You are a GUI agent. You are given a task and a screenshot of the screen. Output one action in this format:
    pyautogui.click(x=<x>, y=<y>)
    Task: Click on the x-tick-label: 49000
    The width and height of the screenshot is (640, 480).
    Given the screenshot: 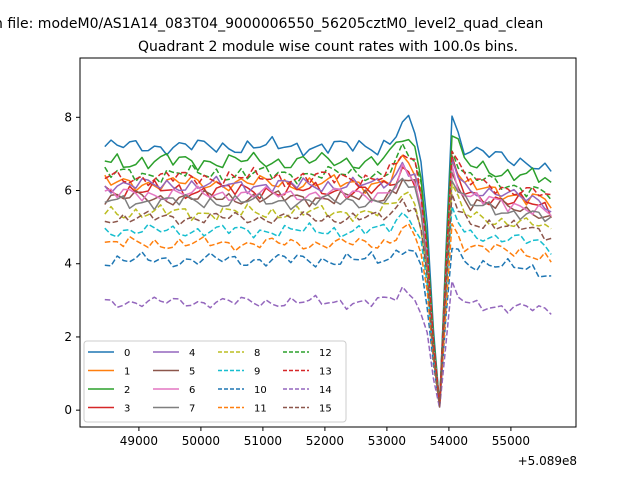 What is the action you would take?
    pyautogui.click(x=139, y=441)
    